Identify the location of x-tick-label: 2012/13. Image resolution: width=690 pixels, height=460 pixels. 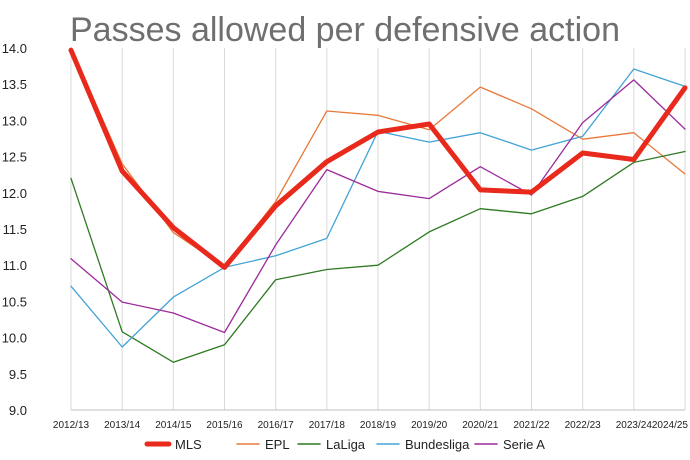
(71, 425).